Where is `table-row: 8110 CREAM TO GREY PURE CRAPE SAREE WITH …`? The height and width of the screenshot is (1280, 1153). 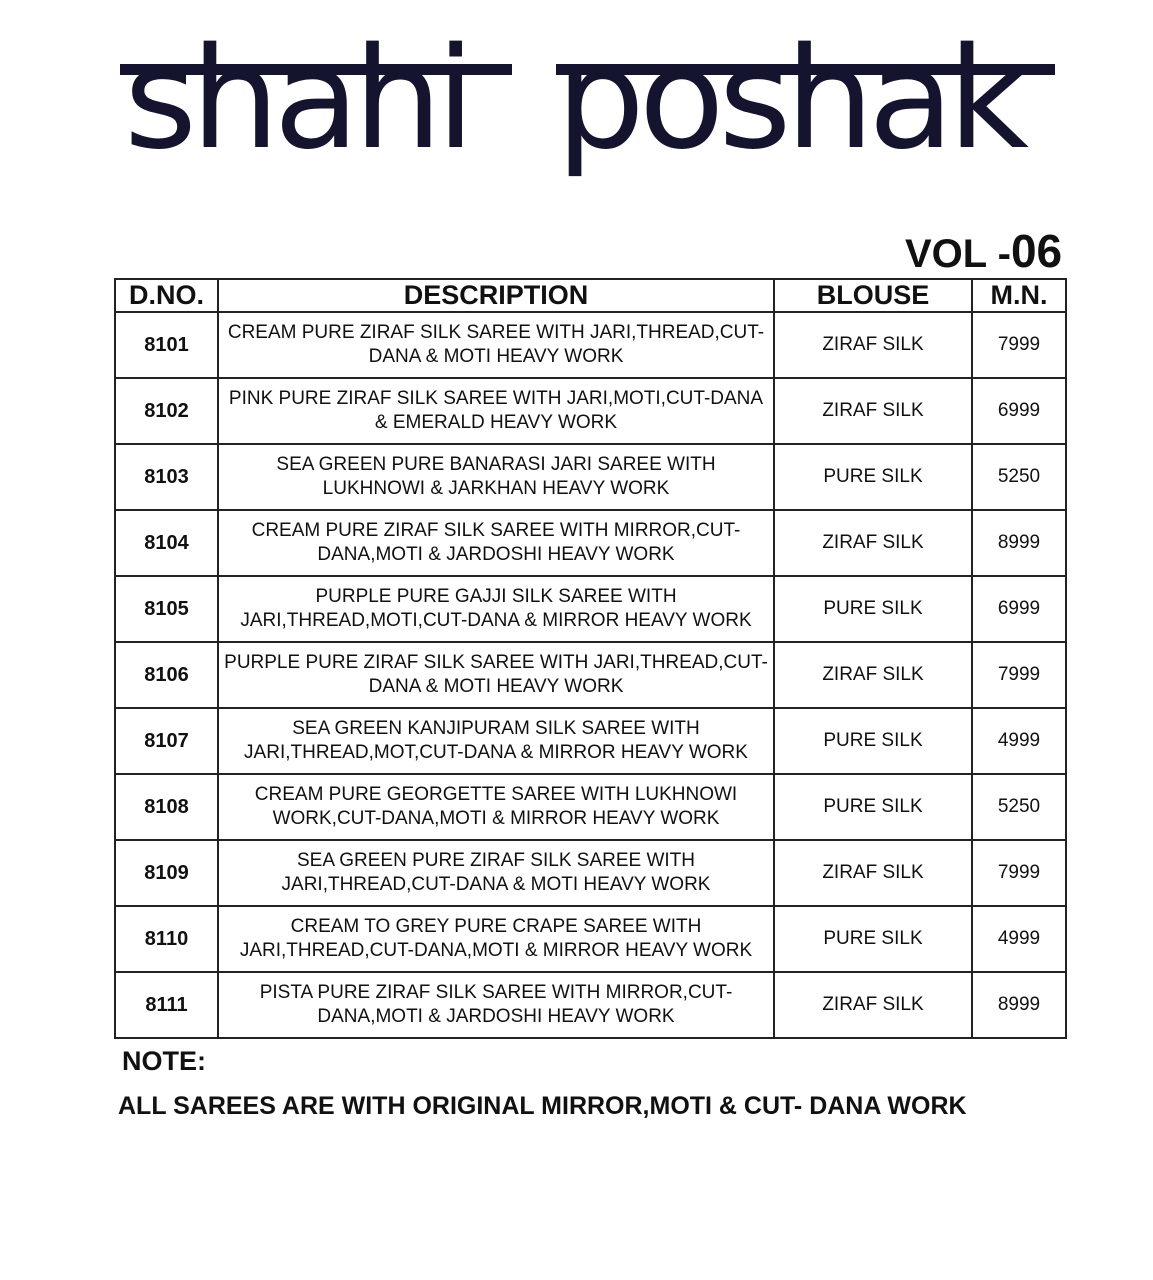
table-row: 8110 CREAM TO GREY PURE CRAPE SAREE WITH … is located at coordinates (590, 939).